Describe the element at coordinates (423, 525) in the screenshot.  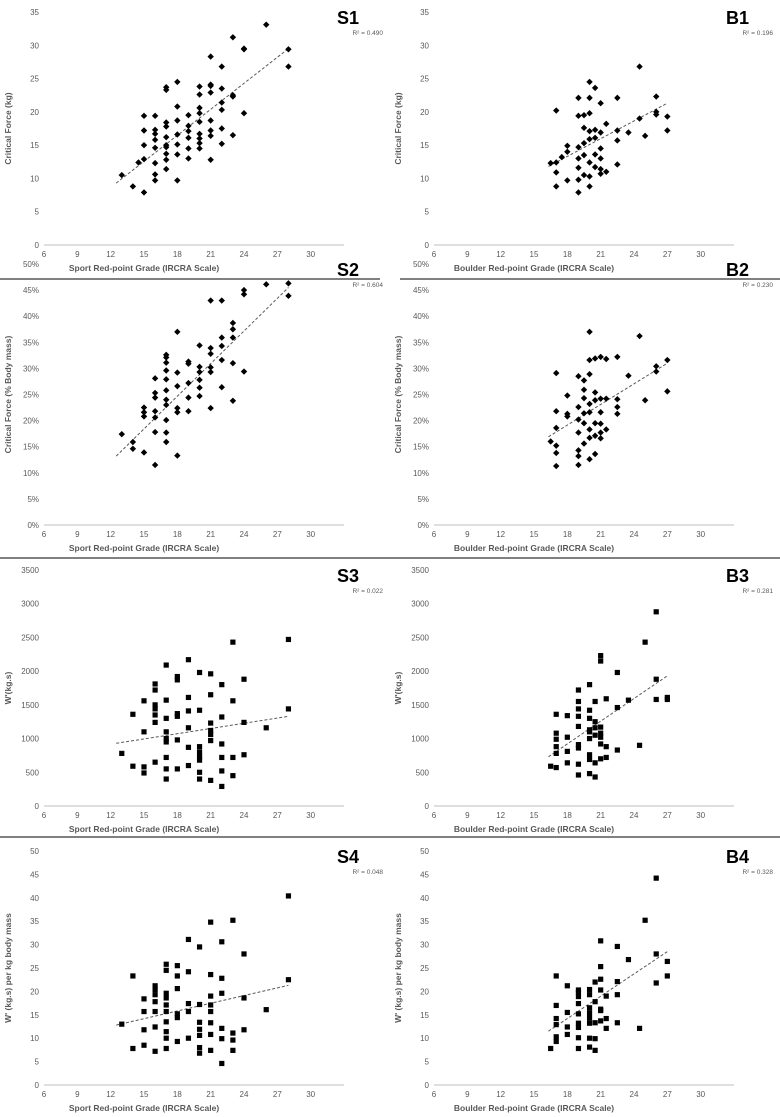
I see `y-tick-label: 0%` at that location.